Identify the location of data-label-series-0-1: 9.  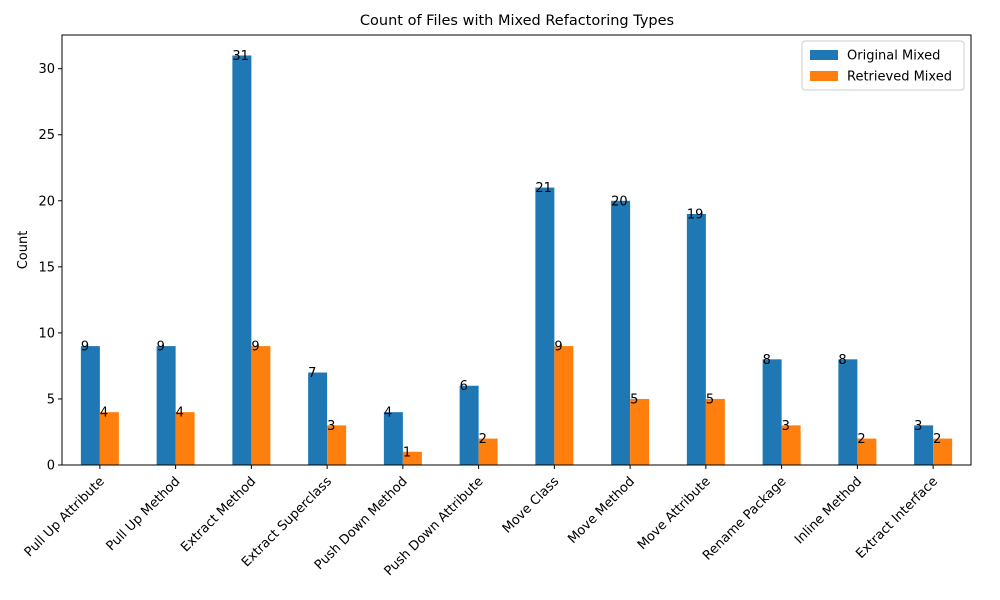
(161, 347).